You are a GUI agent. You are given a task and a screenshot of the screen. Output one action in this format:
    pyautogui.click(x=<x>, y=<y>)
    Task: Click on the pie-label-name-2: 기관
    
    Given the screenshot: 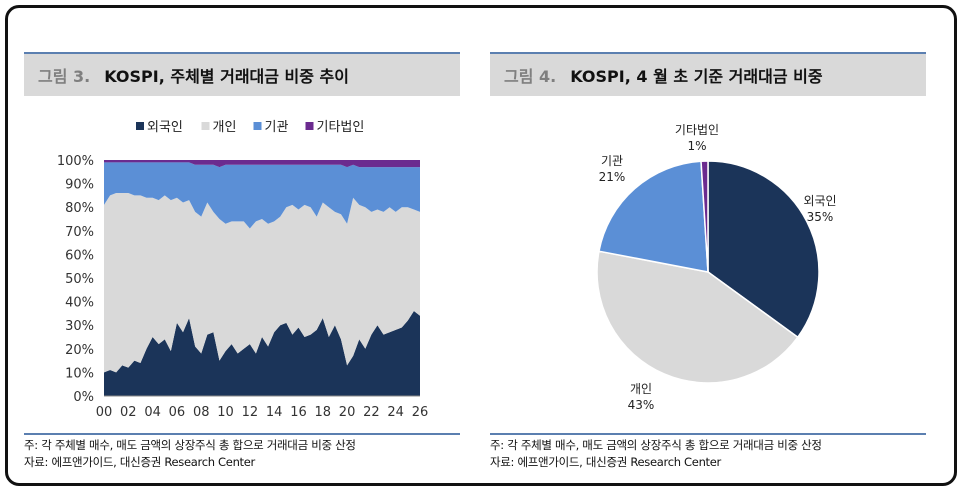 What is the action you would take?
    pyautogui.click(x=612, y=161)
    